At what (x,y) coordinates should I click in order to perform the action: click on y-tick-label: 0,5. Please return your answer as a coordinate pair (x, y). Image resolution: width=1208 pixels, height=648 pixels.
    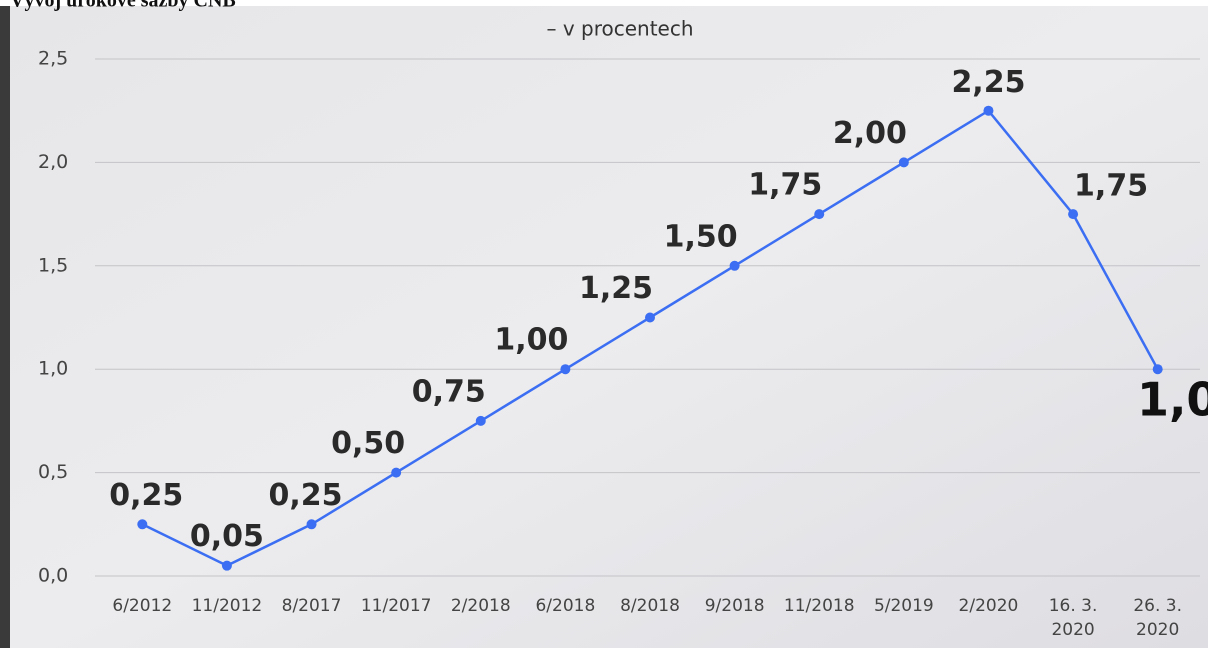
    Looking at the image, I should click on (53, 472).